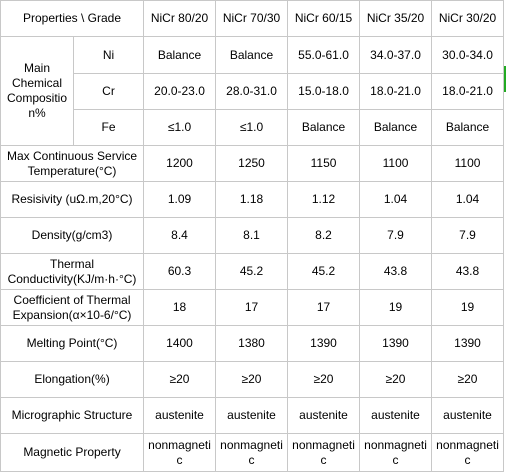 The image size is (507, 472). I want to click on value-cell: 28.0-31.0, so click(252, 91).